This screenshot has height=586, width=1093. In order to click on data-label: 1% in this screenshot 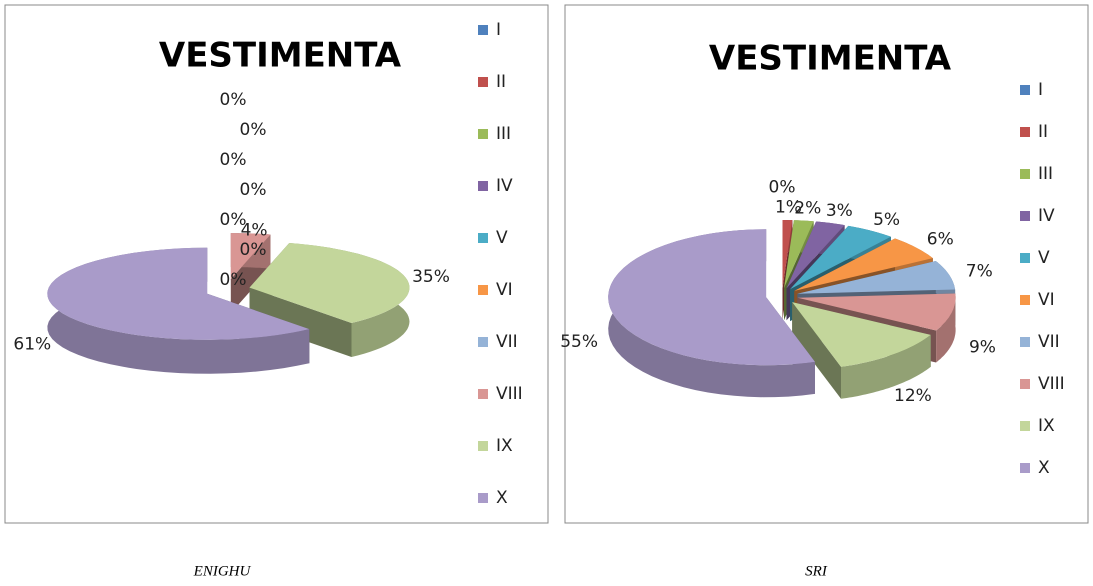, I will do `click(788, 208)`.